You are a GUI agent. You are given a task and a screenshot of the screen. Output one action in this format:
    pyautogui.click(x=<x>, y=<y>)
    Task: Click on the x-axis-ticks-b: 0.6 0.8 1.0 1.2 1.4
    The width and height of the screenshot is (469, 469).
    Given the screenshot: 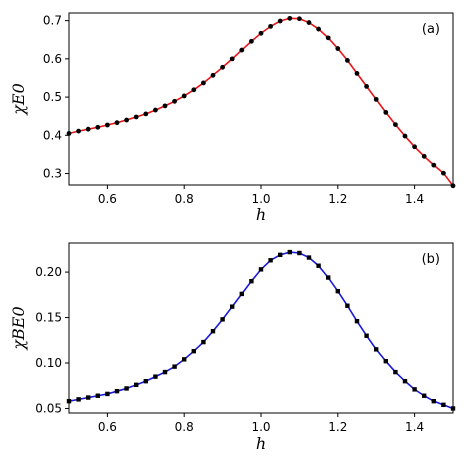 What is the action you would take?
    pyautogui.click(x=261, y=423)
    